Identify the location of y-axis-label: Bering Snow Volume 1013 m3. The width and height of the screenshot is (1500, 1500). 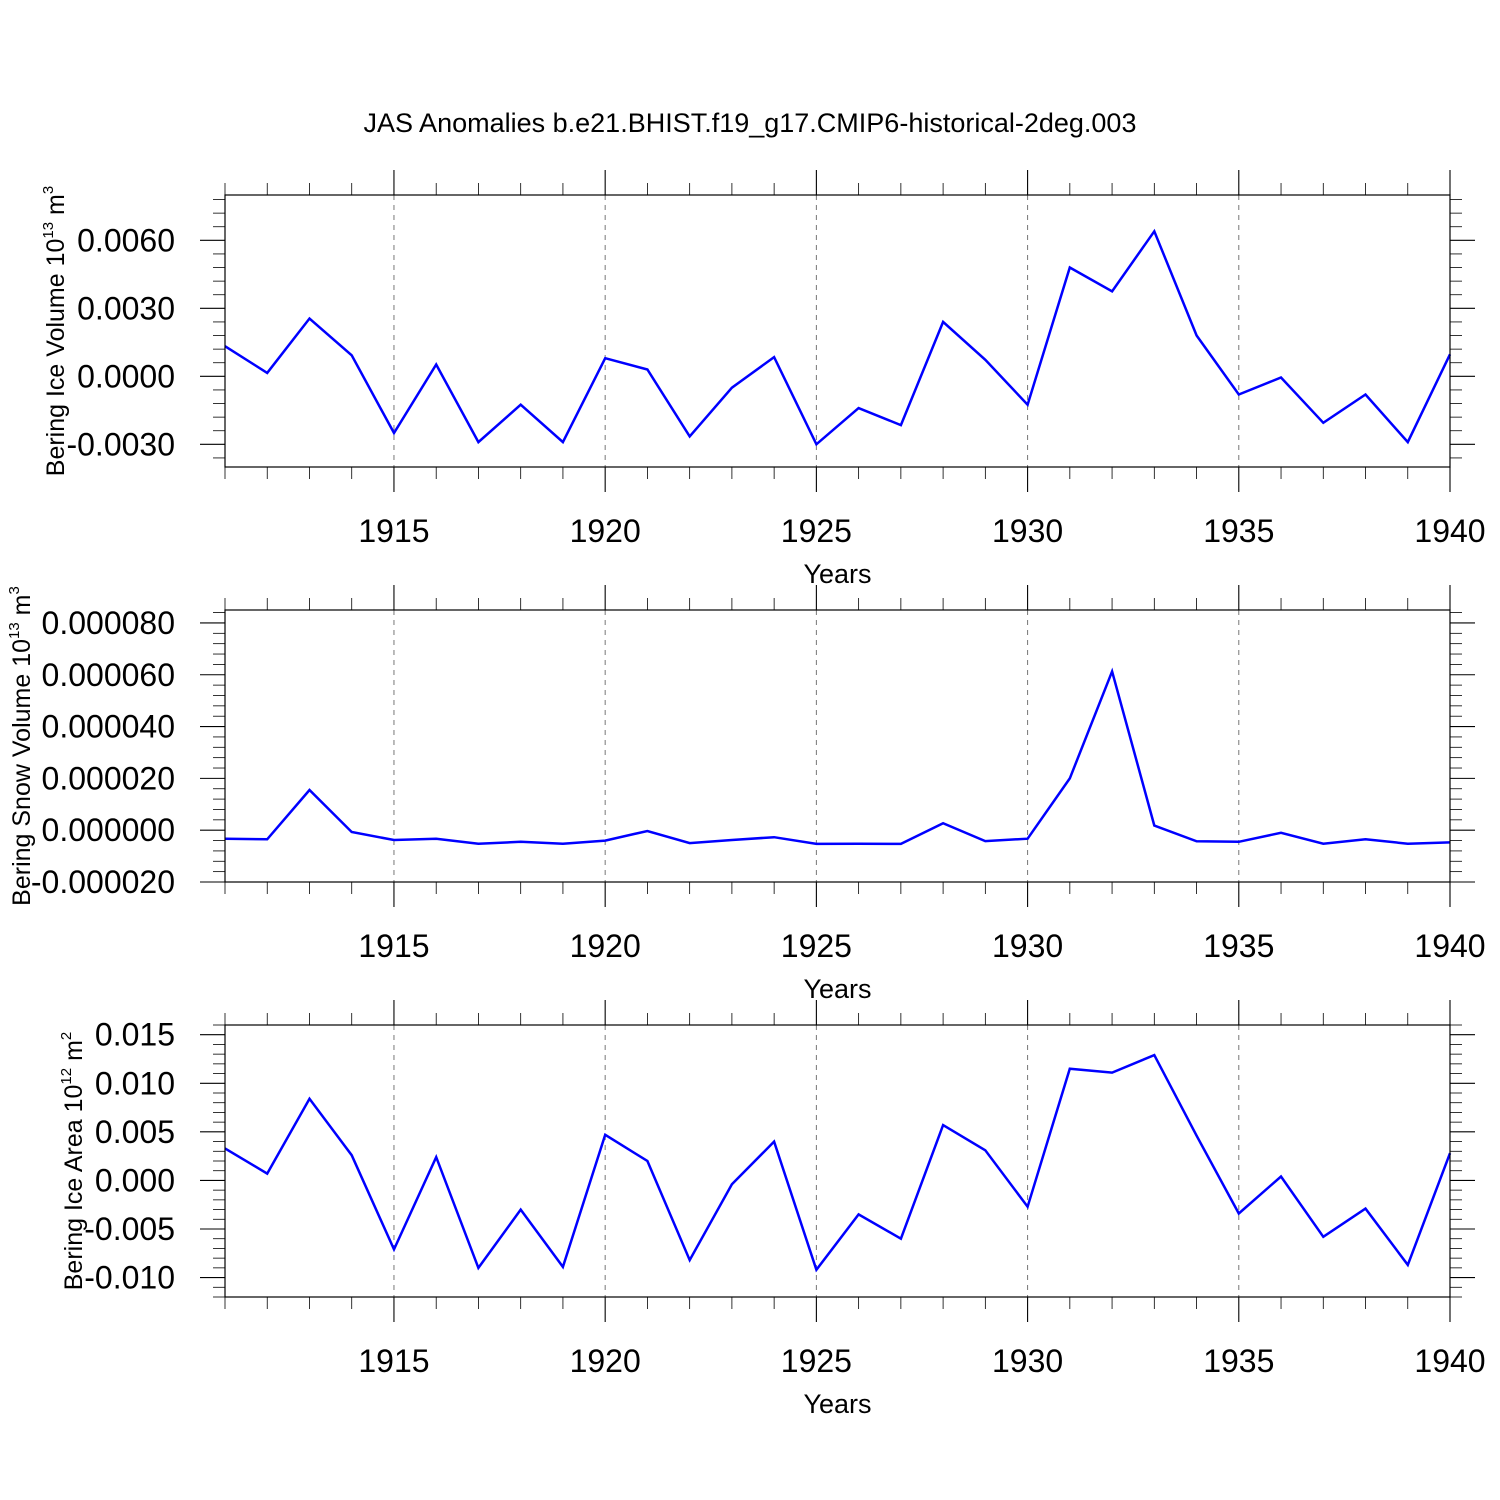
(21, 746).